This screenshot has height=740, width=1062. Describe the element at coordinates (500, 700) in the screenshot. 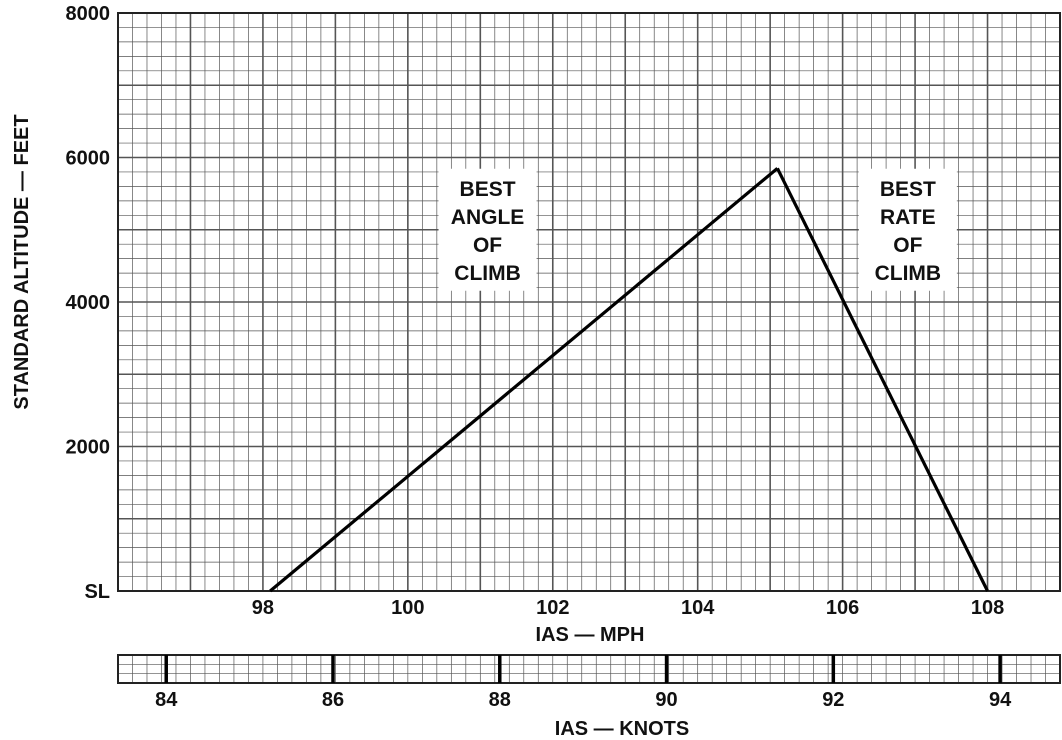

I see `knots-tick-label: 88` at that location.